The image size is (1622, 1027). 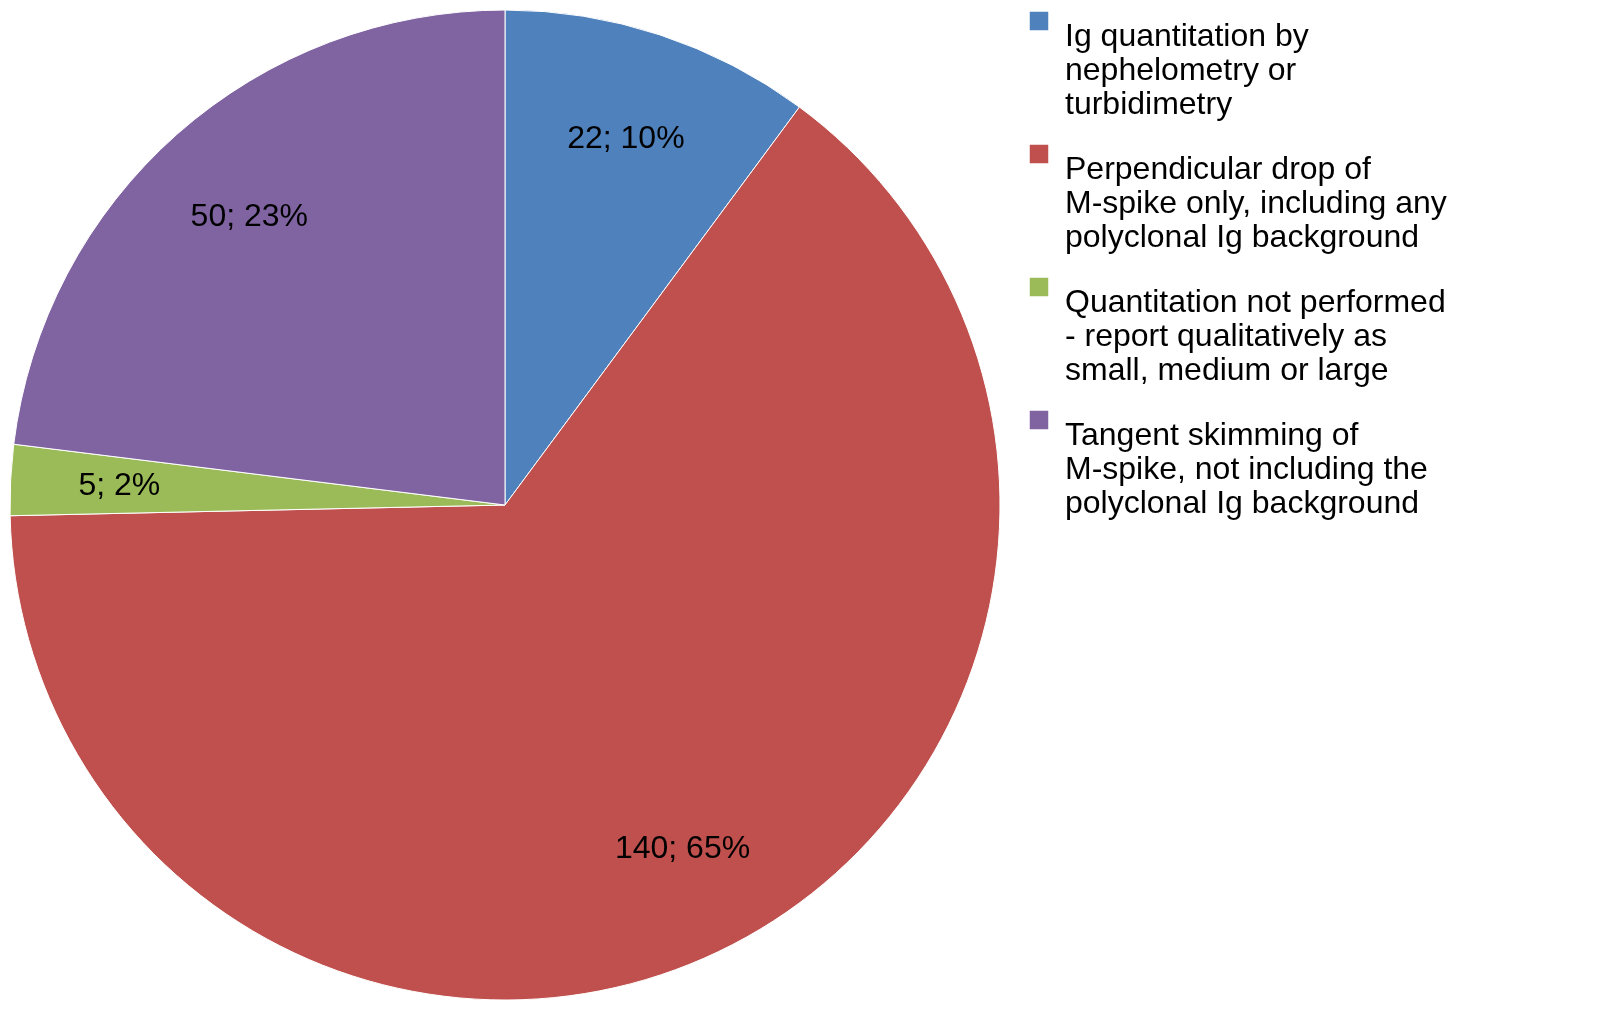 I want to click on data-label: 140; 65%, so click(x=682, y=846).